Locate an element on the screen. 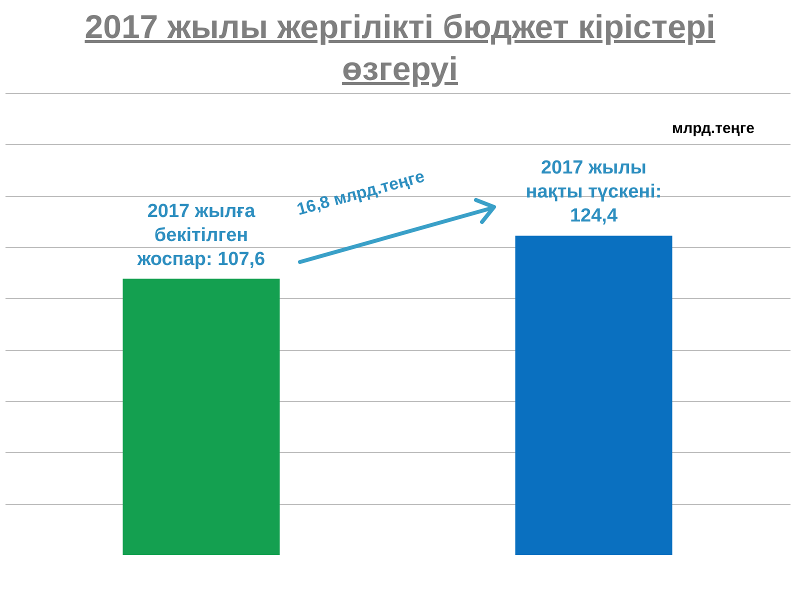  chart-title: 2017 жылы жергілікті бюджет кірістері өзгеруі is located at coordinates (400, 48).